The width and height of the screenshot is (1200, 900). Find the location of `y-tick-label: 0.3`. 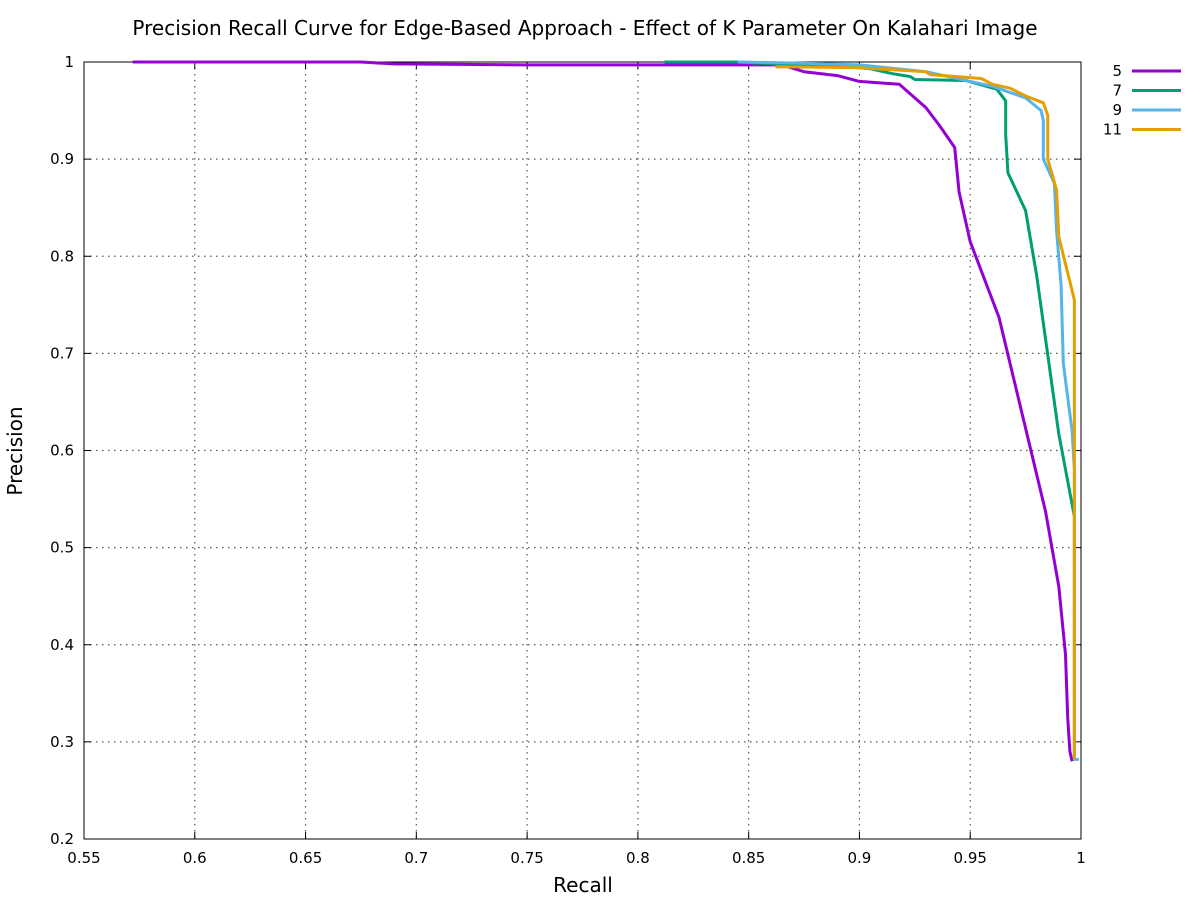

y-tick-label: 0.3 is located at coordinates (62, 742).